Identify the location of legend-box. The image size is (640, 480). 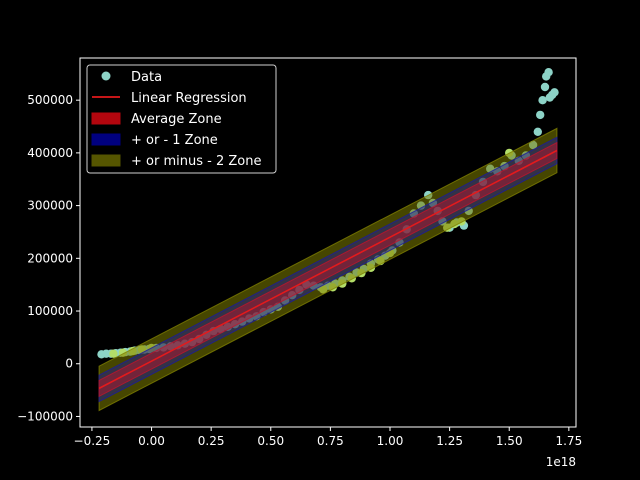
(181, 119).